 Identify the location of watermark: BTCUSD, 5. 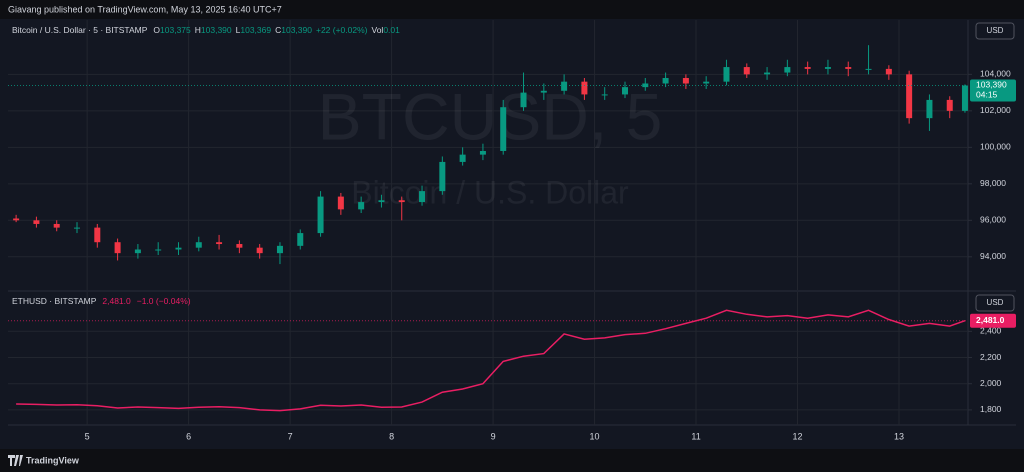
(490, 116).